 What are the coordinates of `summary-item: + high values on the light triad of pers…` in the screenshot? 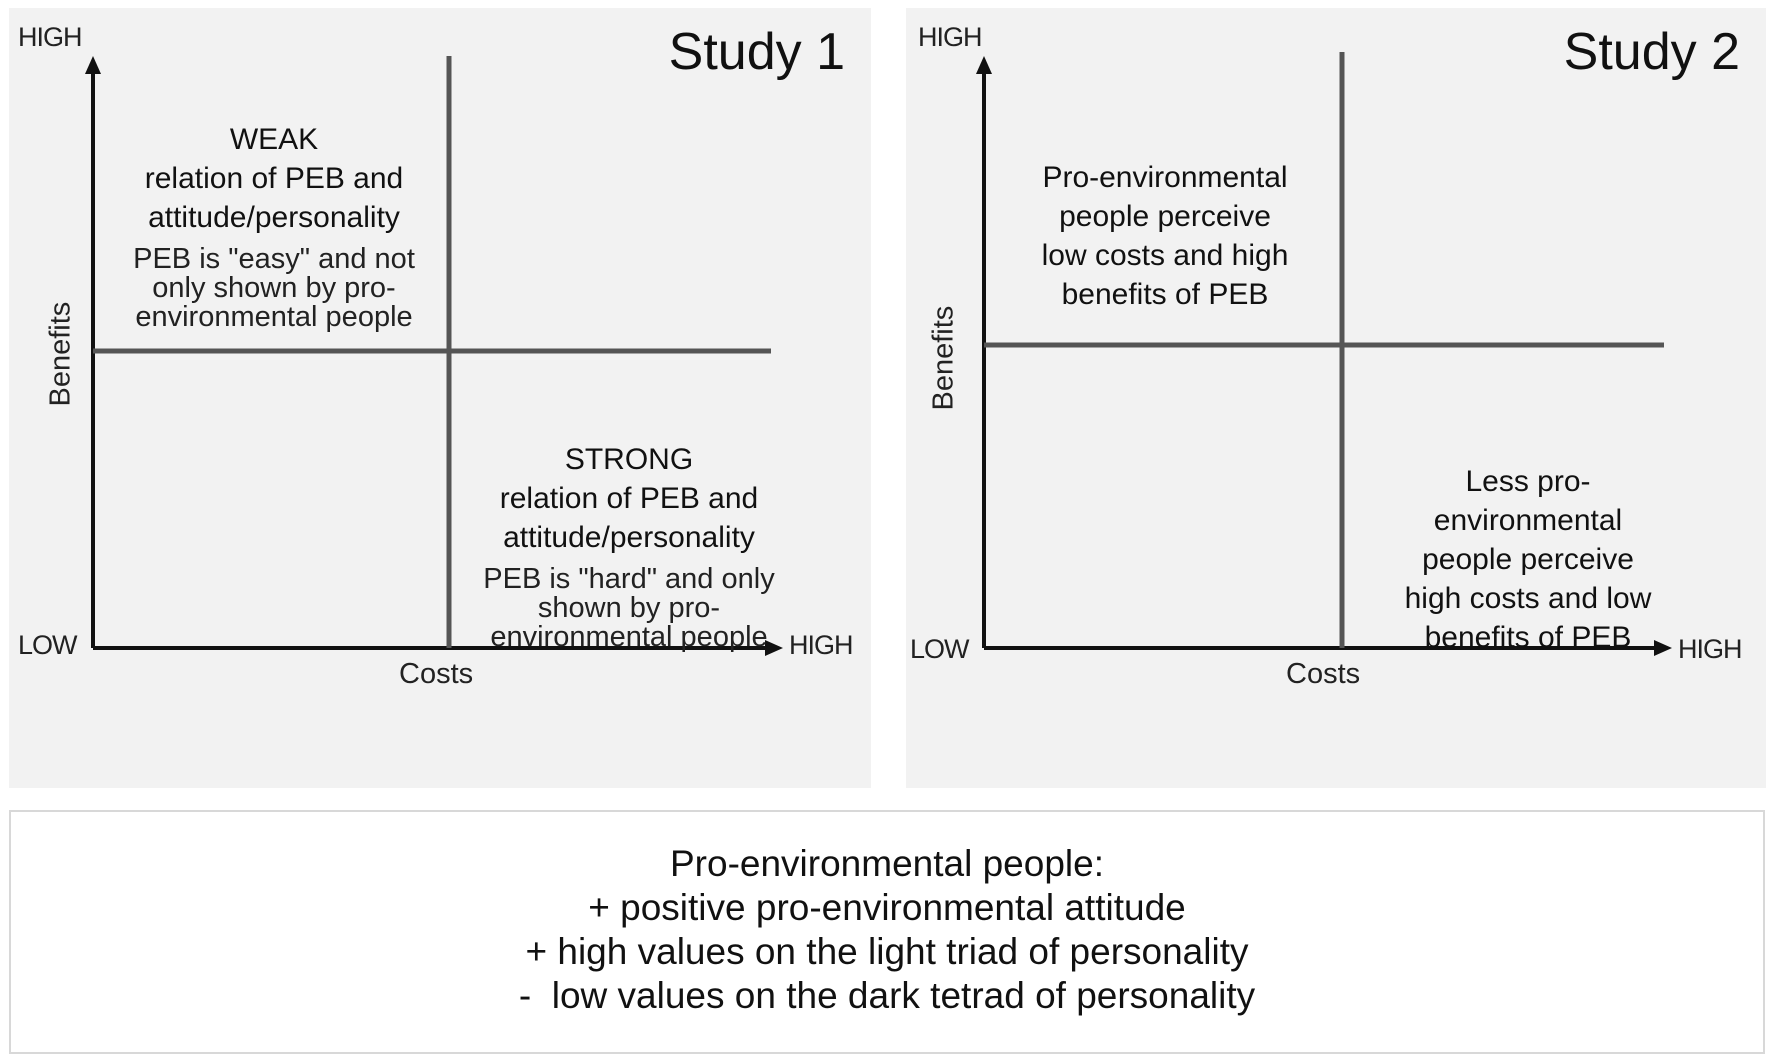 It's located at (887, 951).